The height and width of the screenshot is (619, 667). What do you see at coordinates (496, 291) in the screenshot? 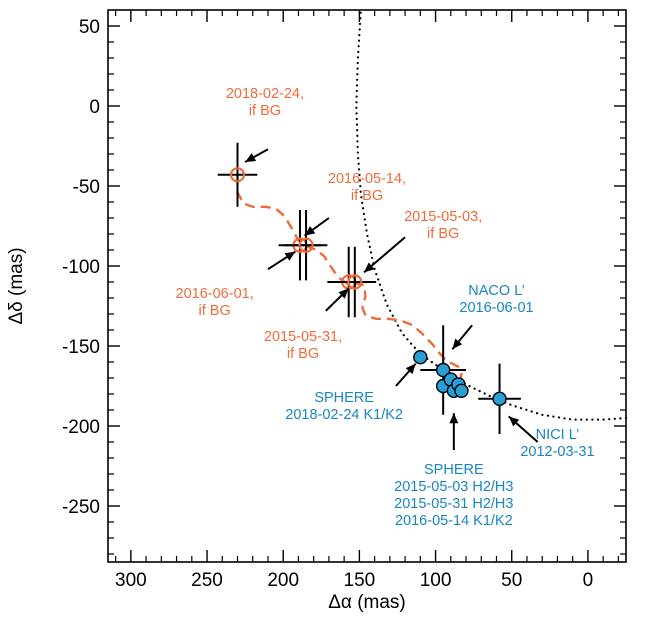
I see `annotation-label: NACO L’` at bounding box center [496, 291].